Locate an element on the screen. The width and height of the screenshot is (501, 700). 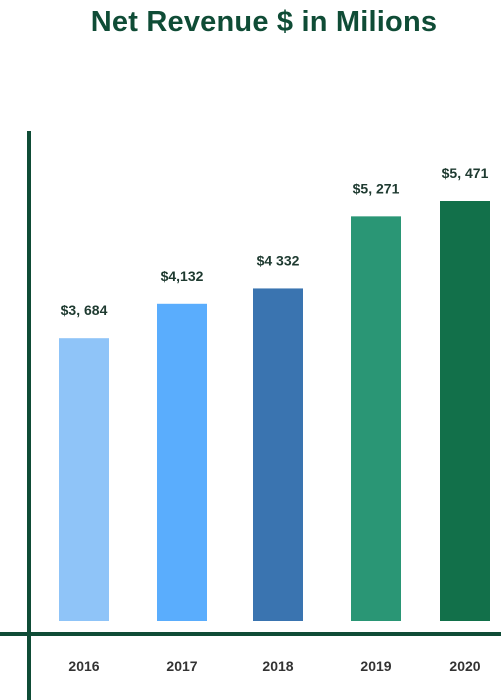
data-label-2019: $5, 271 is located at coordinates (376, 188).